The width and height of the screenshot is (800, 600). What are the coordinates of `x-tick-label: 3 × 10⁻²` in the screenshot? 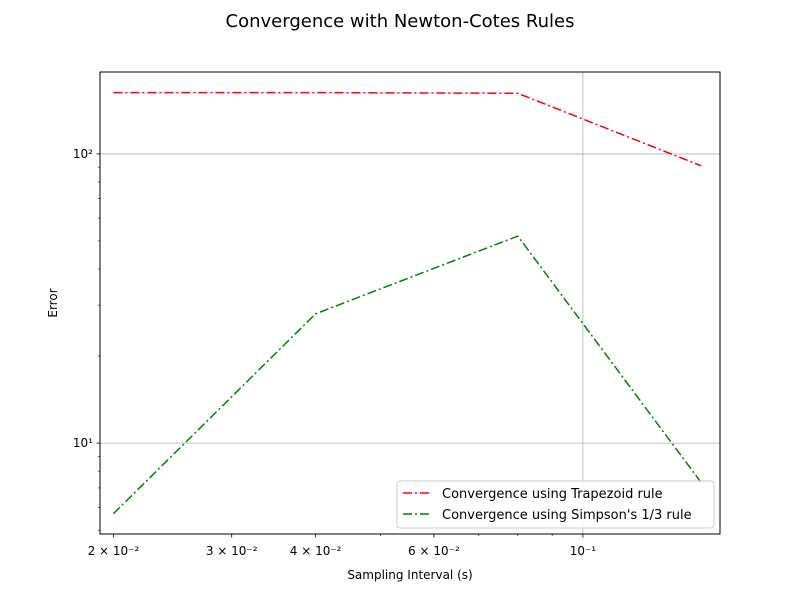 It's located at (232, 551).